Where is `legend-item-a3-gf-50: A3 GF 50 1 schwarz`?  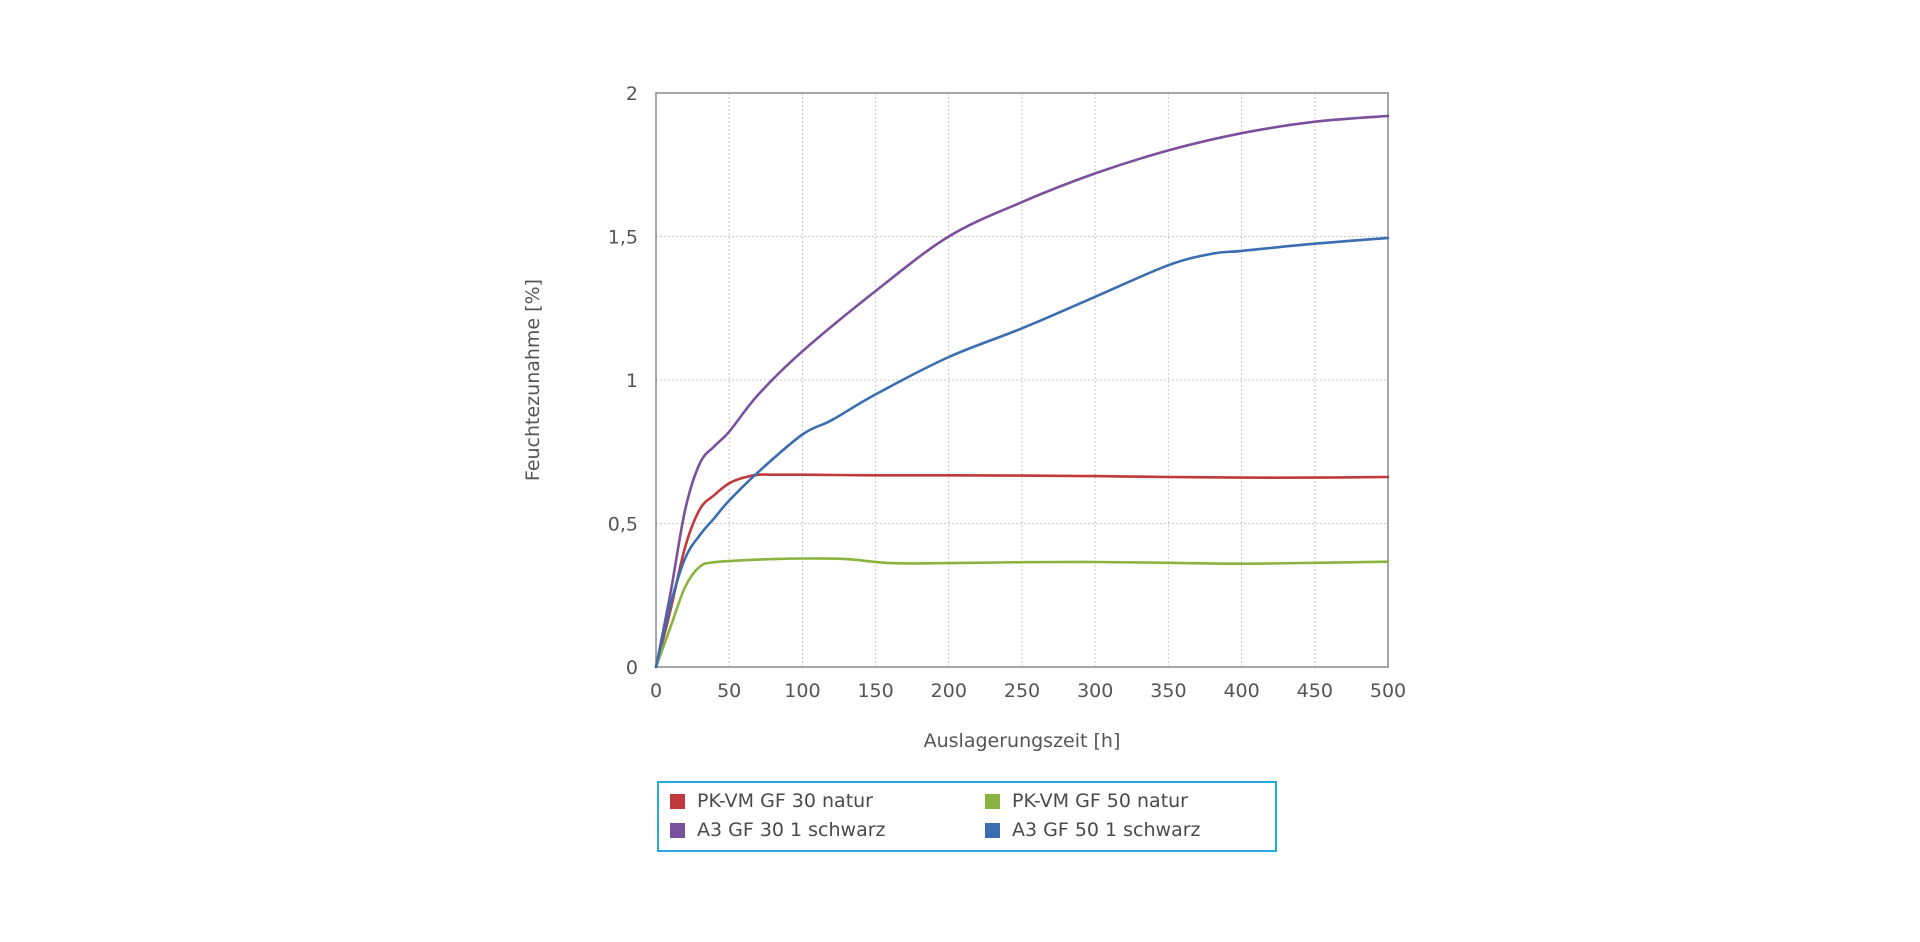 legend-item-a3-gf-50: A3 GF 50 1 schwarz is located at coordinates (1093, 830).